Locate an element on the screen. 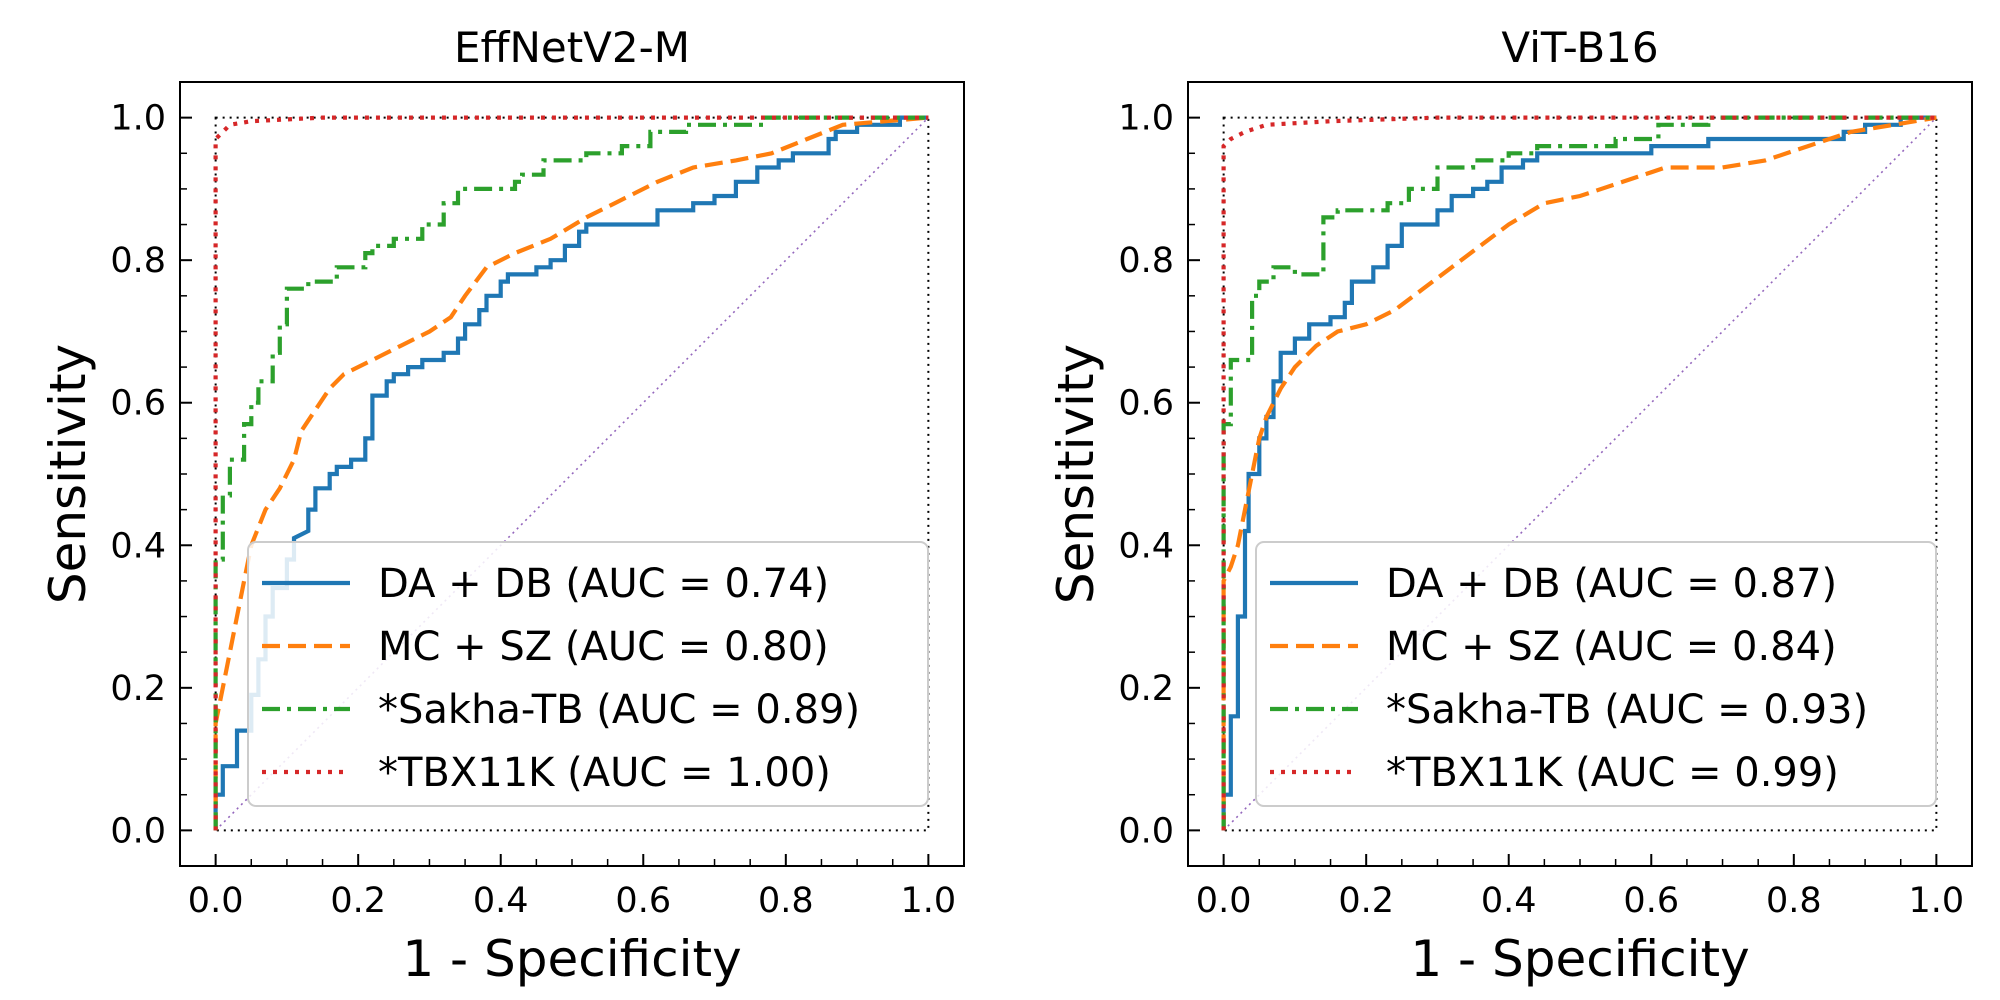 This screenshot has height=1000, width=2000. legend-entry-label: MC + SZ (AUC = 0.84) is located at coordinates (1611, 647).